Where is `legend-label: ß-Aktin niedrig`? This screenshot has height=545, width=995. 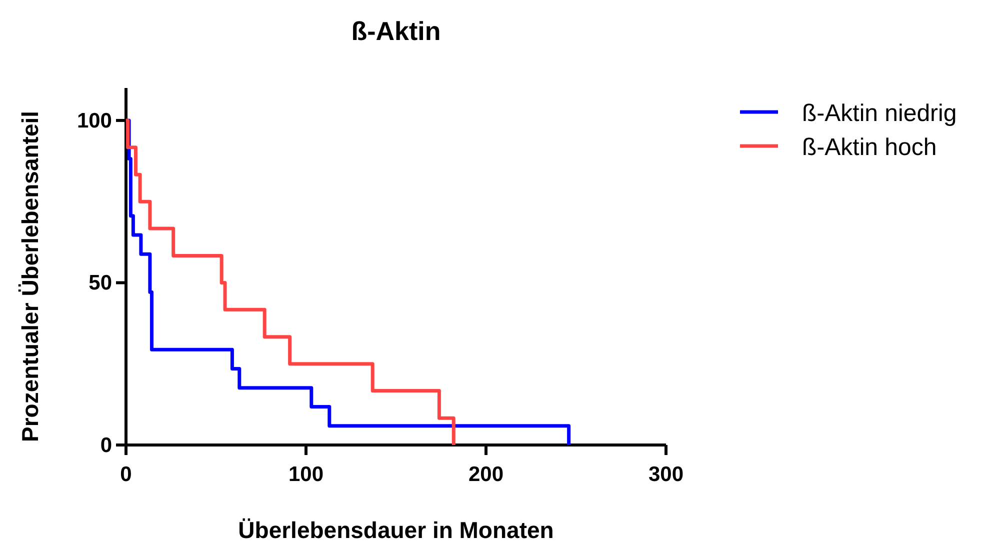 legend-label: ß-Aktin niedrig is located at coordinates (879, 113).